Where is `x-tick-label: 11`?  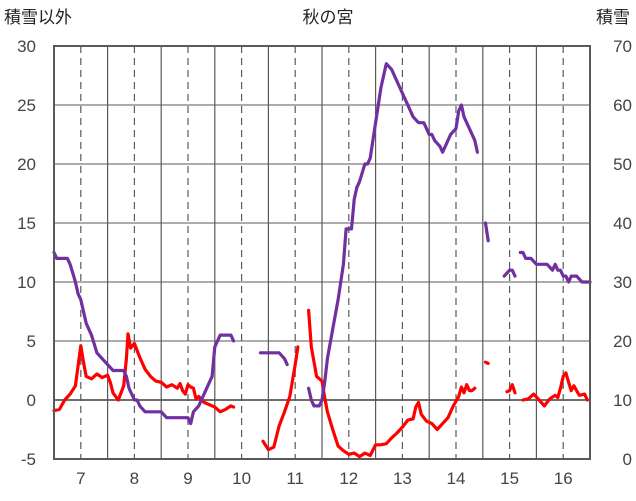 x-tick-label: 11 is located at coordinates (295, 478).